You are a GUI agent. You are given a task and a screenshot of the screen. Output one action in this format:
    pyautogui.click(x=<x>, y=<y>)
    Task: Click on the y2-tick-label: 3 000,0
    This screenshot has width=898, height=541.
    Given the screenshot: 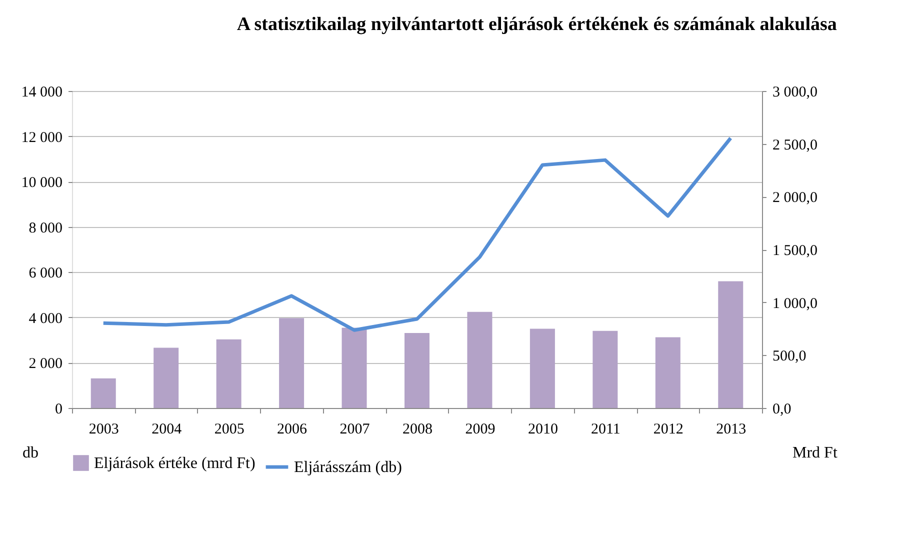 What is the action you would take?
    pyautogui.click(x=795, y=92)
    